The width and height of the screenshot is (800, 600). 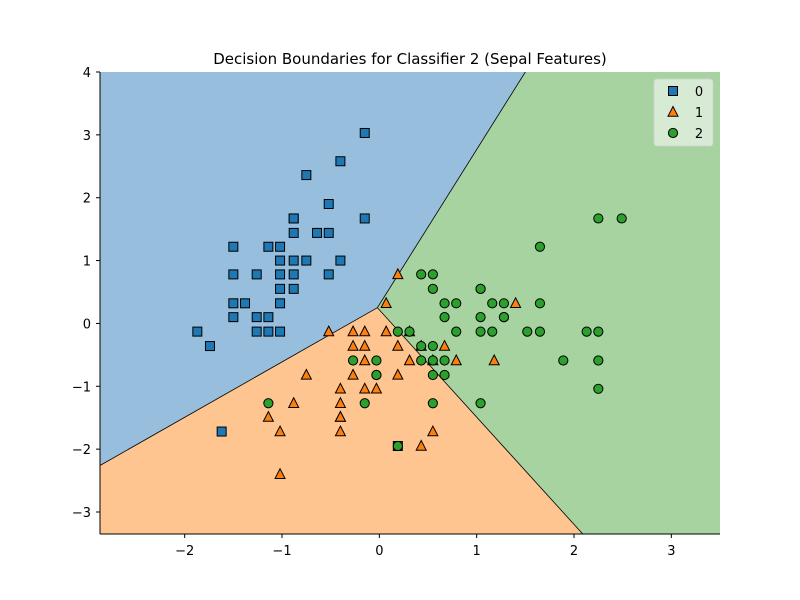 I want to click on legend-box, so click(x=683, y=112).